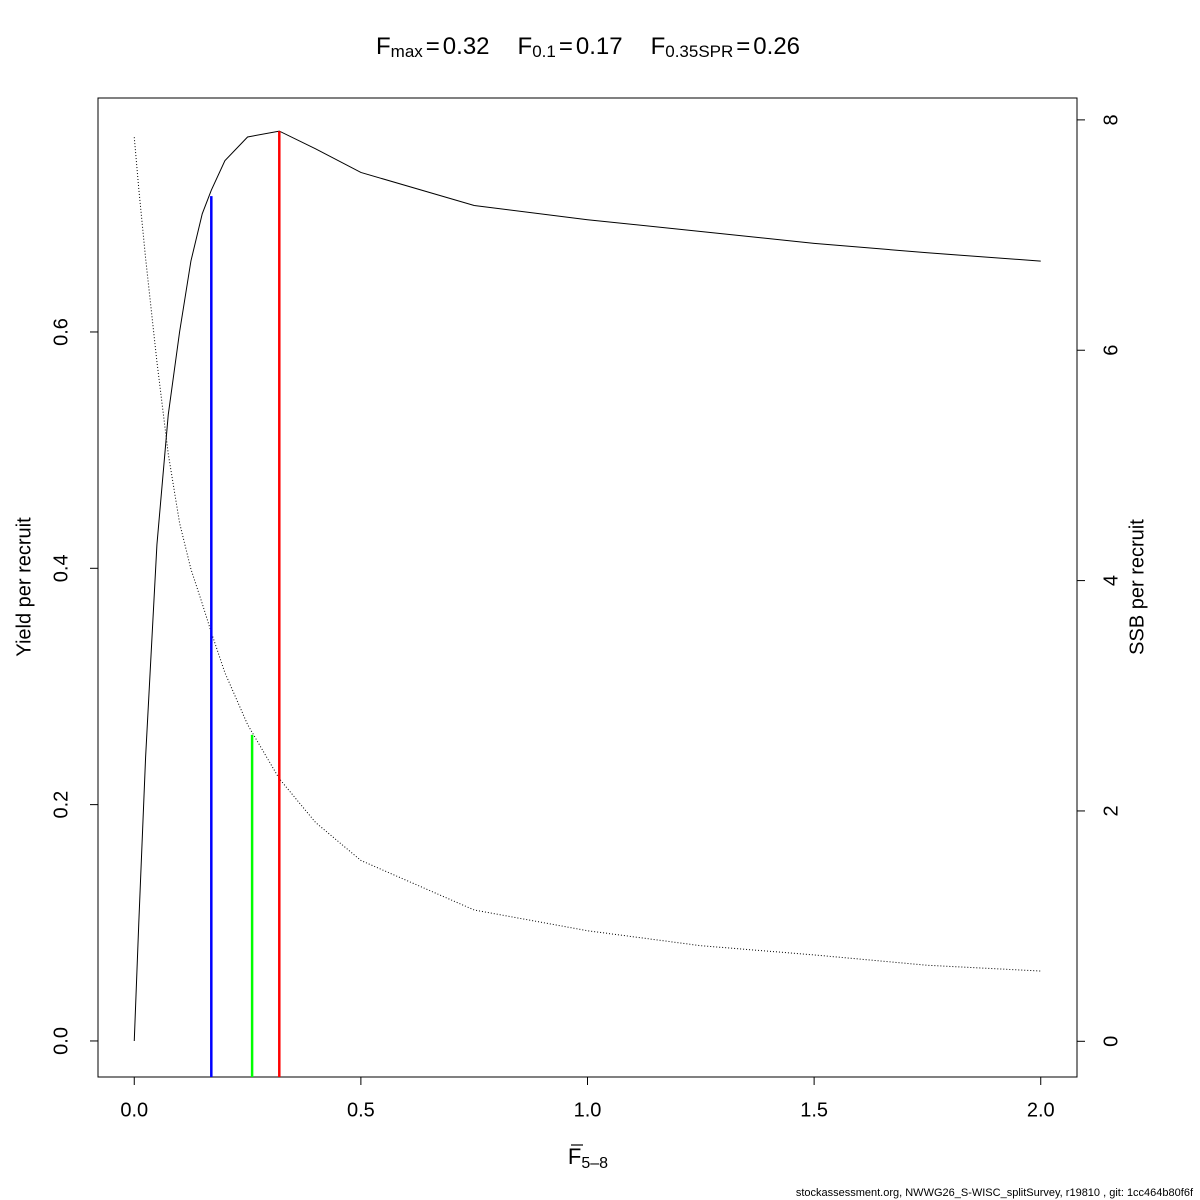 This screenshot has width=1200, height=1200. I want to click on x-tick-label: 1.5, so click(814, 1110).